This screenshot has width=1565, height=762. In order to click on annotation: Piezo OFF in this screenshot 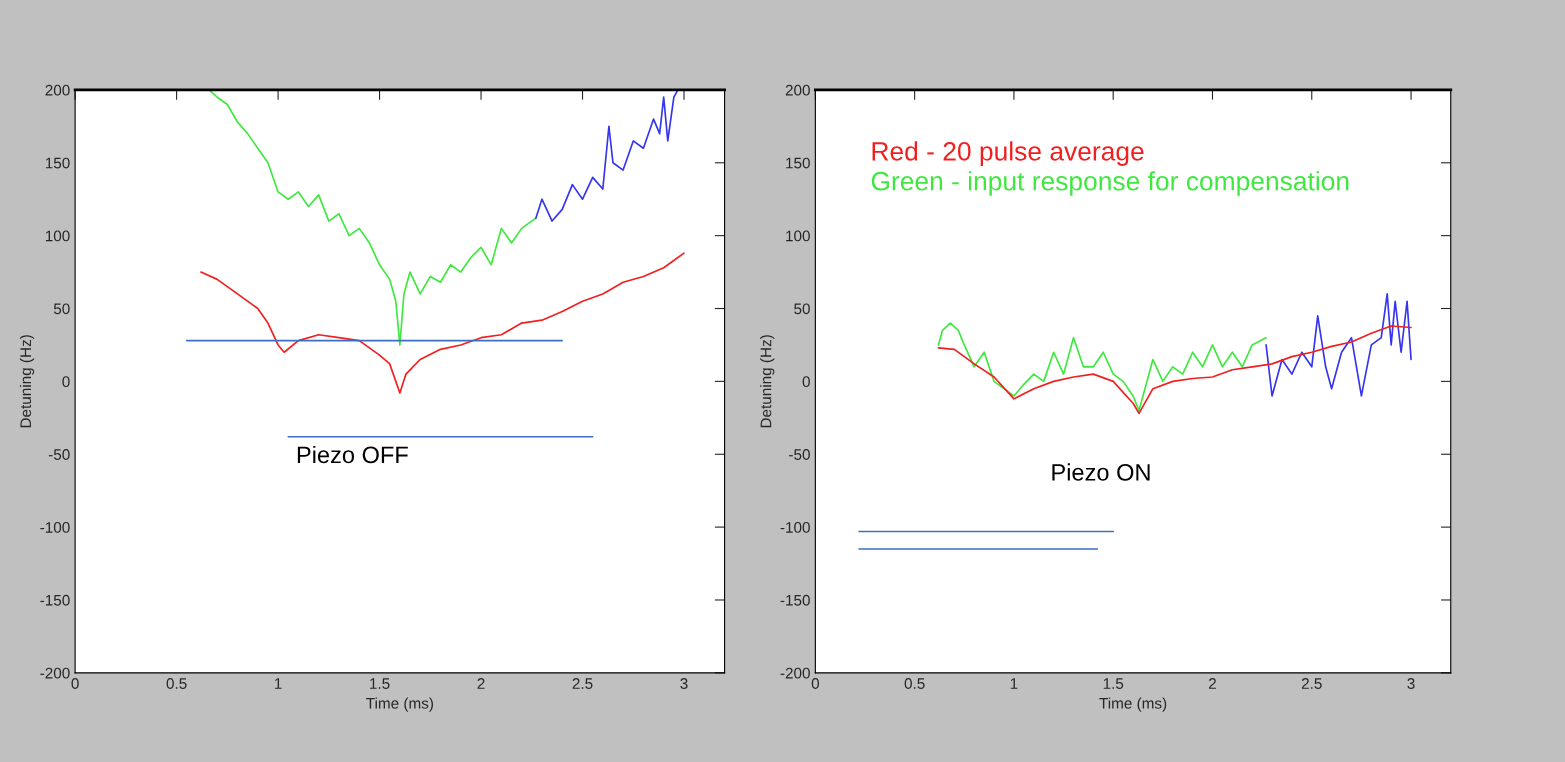, I will do `click(352, 454)`.